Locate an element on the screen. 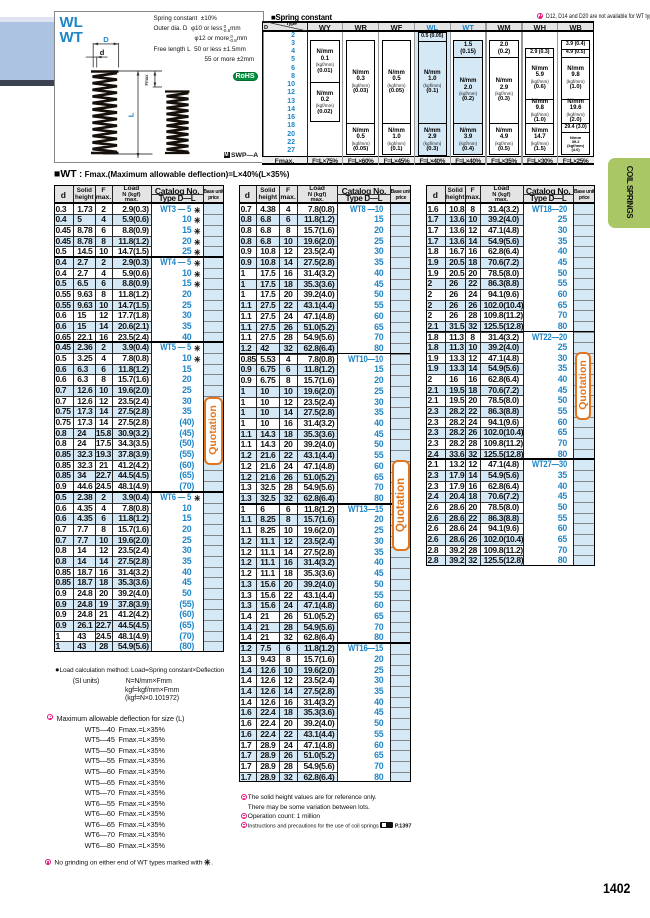 The height and width of the screenshot is (918, 650). svg-text: L is located at coordinates (130, 114).